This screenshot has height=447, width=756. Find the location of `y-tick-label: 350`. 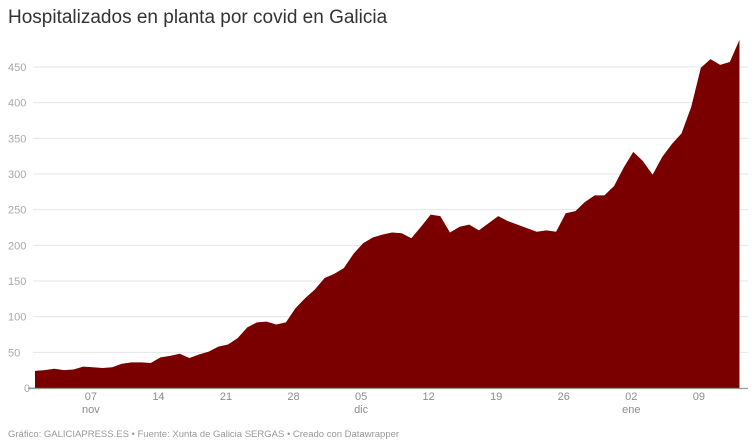

y-tick-label: 350 is located at coordinates (17, 139).